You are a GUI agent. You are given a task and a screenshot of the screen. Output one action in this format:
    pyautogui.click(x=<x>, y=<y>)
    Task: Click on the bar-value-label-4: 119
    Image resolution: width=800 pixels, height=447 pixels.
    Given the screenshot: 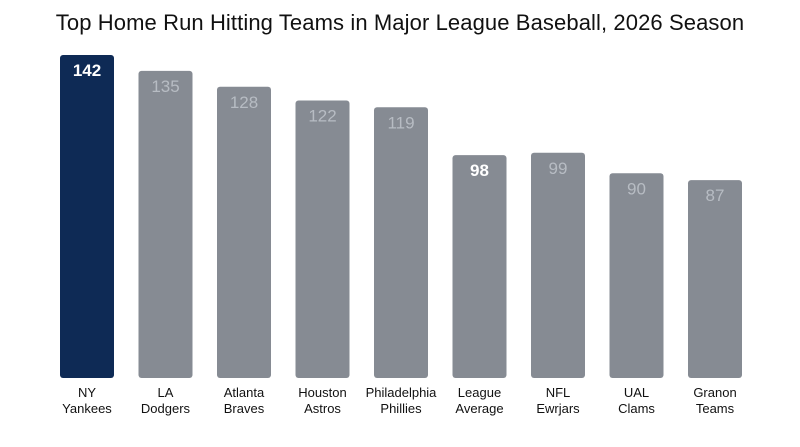 What is the action you would take?
    pyautogui.click(x=400, y=122)
    